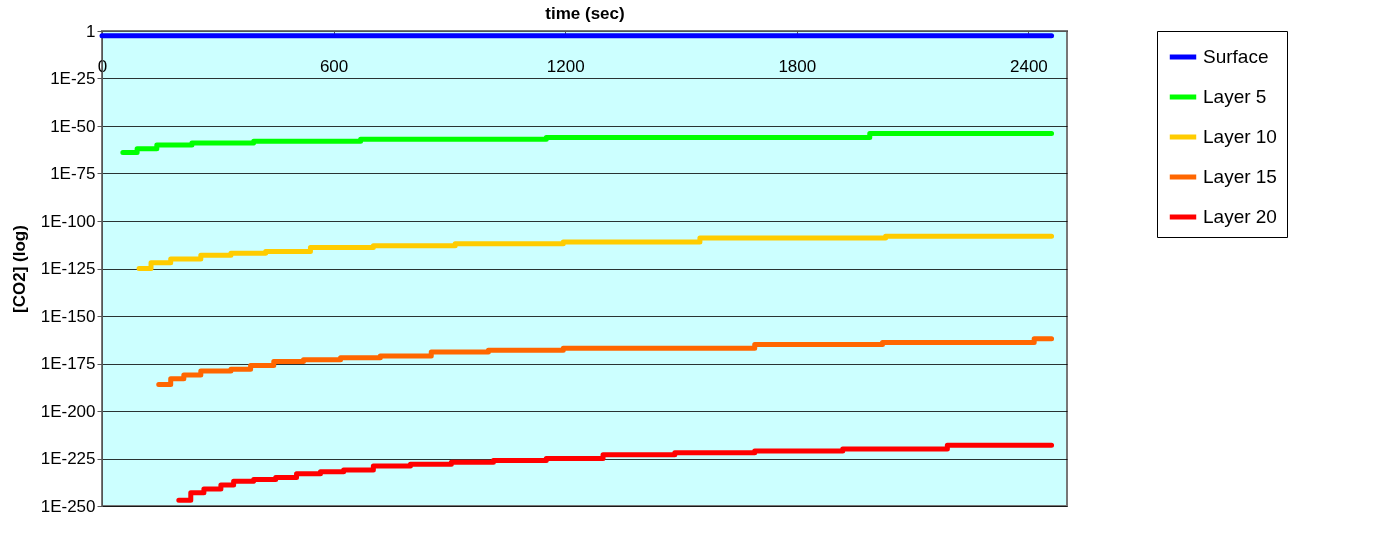 The height and width of the screenshot is (538, 1384). I want to click on legend-label: Layer 10, so click(1240, 136).